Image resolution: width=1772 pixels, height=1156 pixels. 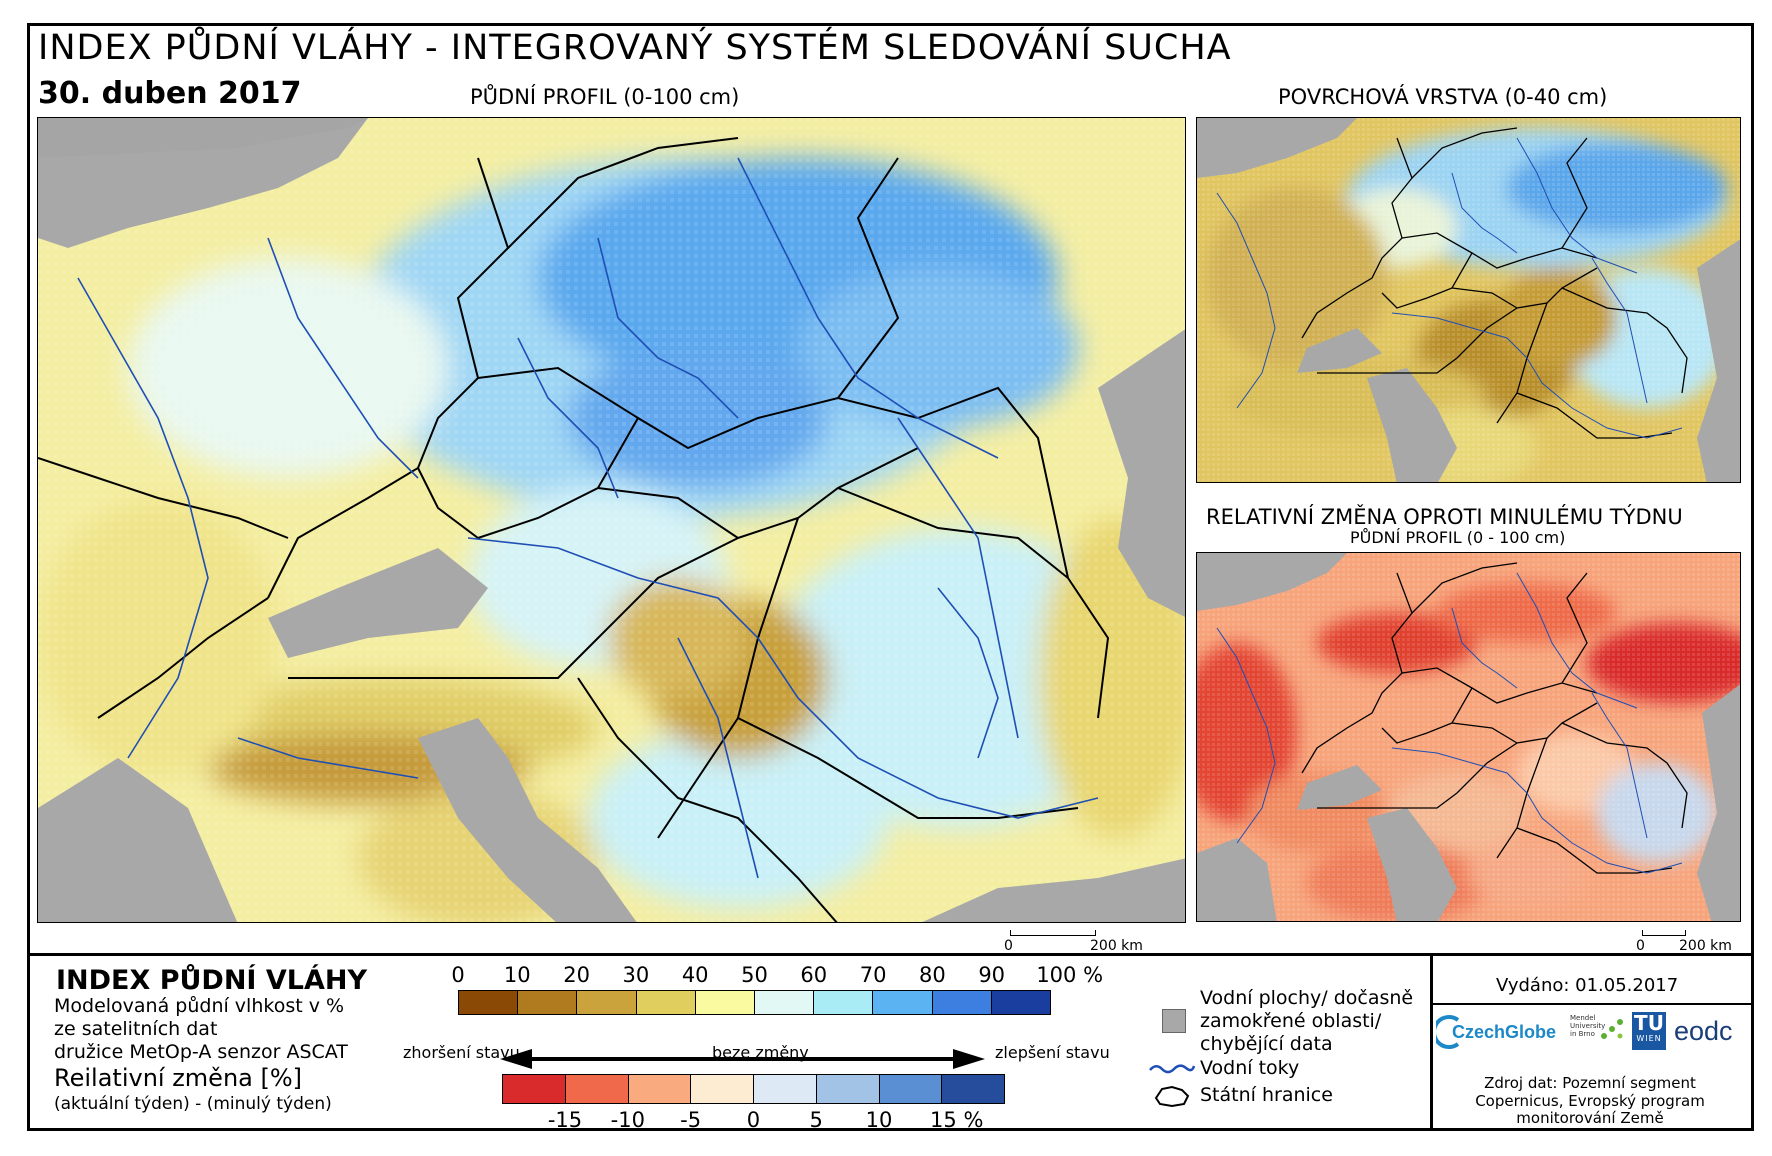 What do you see at coordinates (992, 975) in the screenshot?
I see `moisture-tick-9: 90` at bounding box center [992, 975].